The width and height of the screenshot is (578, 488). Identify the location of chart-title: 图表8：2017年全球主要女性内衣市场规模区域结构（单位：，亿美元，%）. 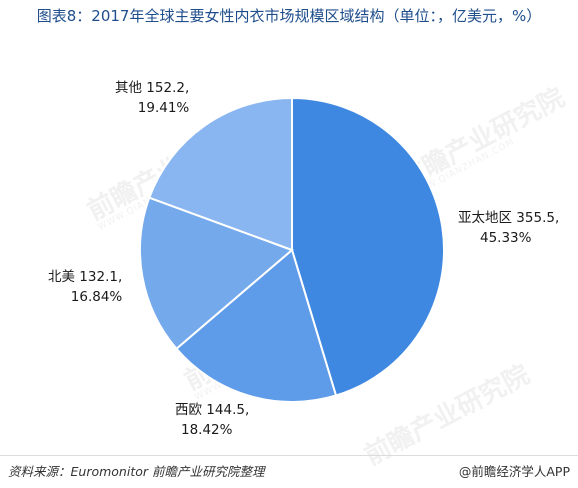
(289, 16).